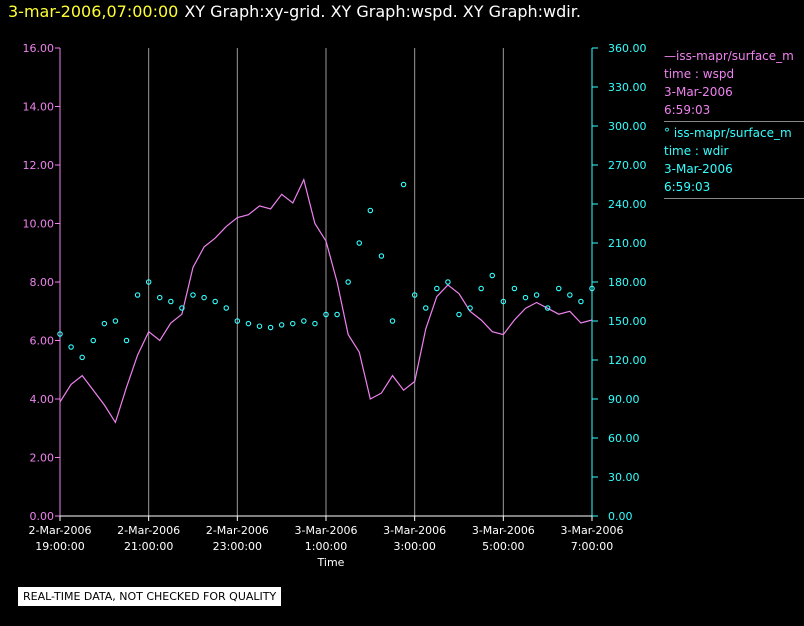 This screenshot has height=626, width=804. I want to click on left-tick-label: 4.00, so click(42, 399).